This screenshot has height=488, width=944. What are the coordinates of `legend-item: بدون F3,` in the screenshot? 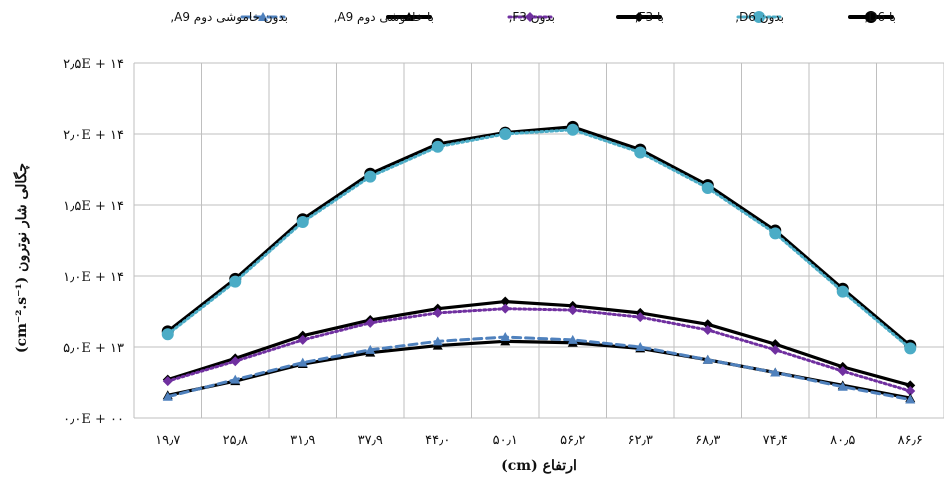 It's located at (531, 17).